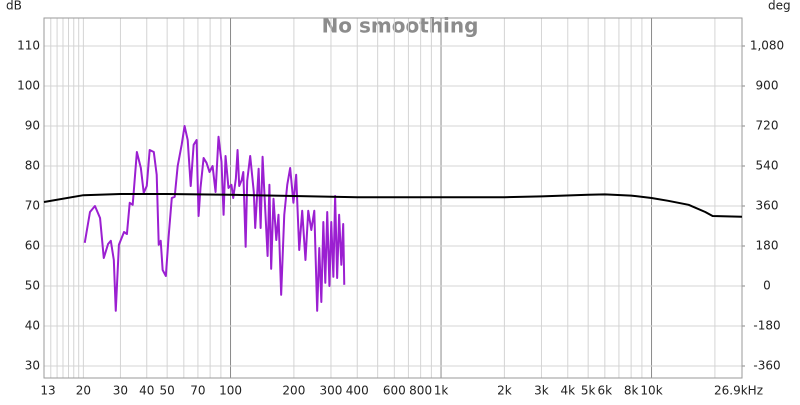 Image resolution: width=800 pixels, height=405 pixels. Describe the element at coordinates (420, 391) in the screenshot. I see `x-tick-label: 800` at that location.